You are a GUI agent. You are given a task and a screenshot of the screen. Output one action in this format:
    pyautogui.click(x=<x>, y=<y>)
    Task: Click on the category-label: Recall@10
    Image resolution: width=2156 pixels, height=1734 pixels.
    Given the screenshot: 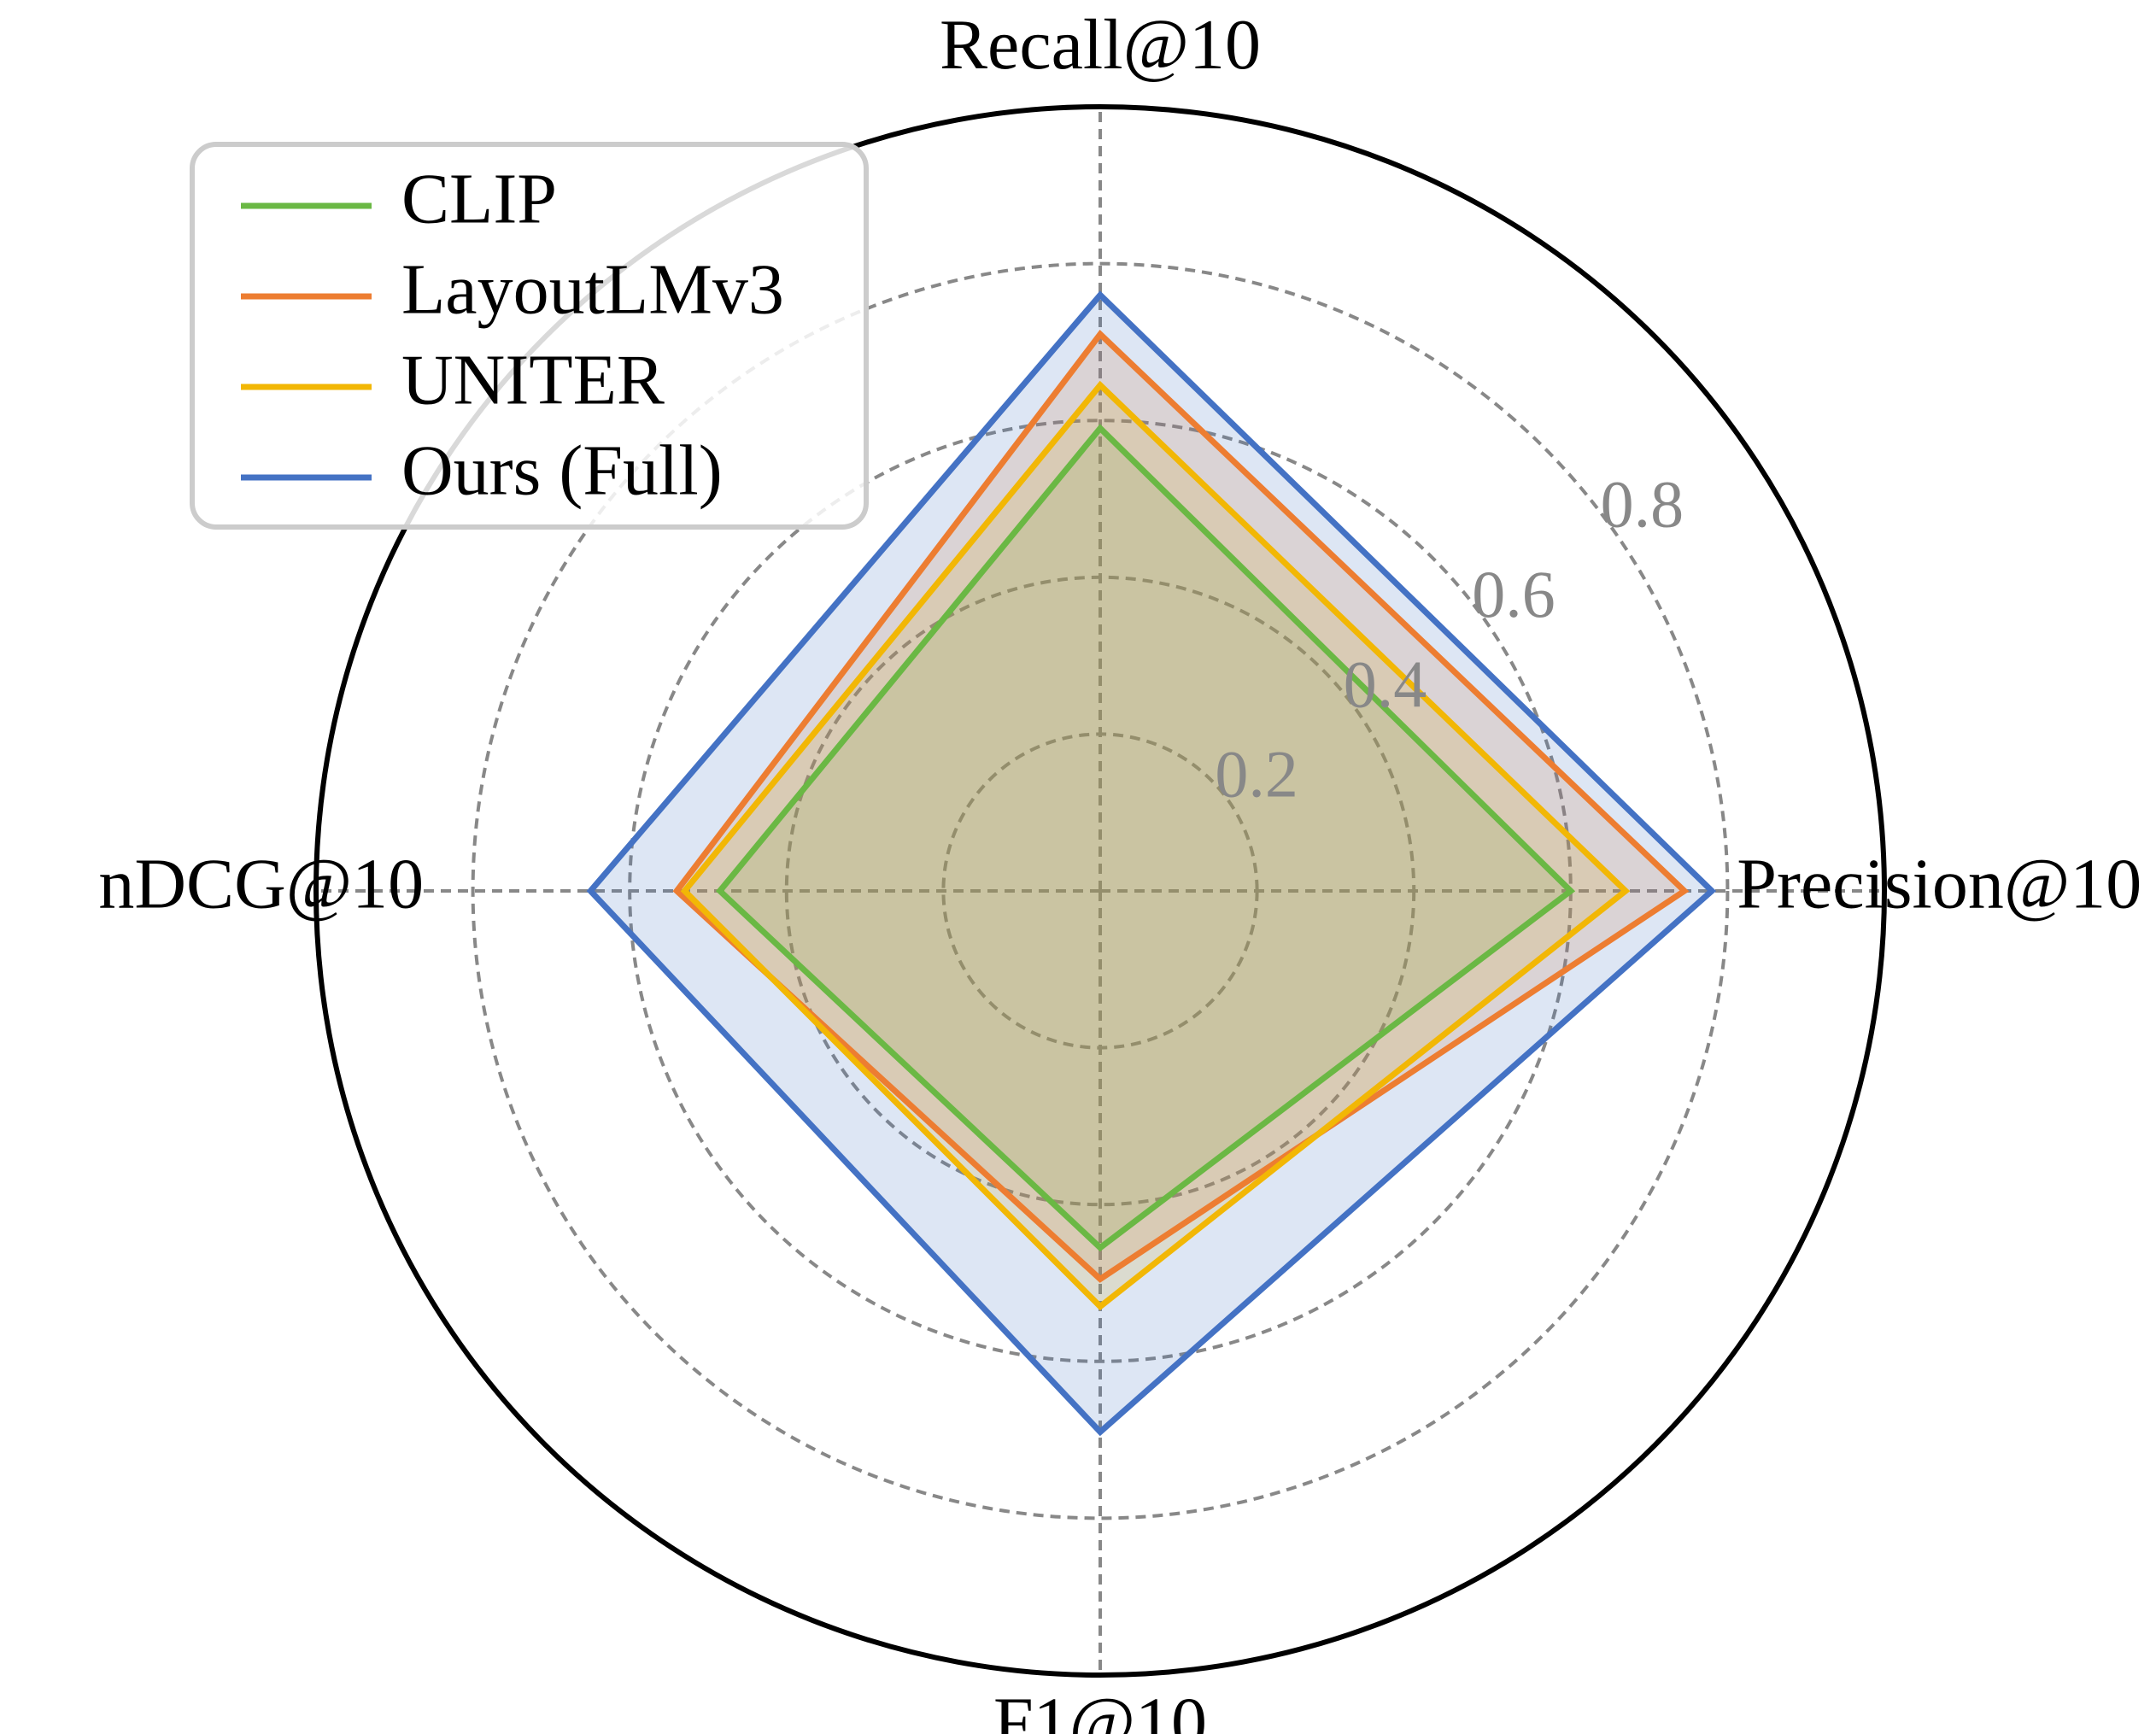 What is the action you would take?
    pyautogui.click(x=1100, y=45)
    